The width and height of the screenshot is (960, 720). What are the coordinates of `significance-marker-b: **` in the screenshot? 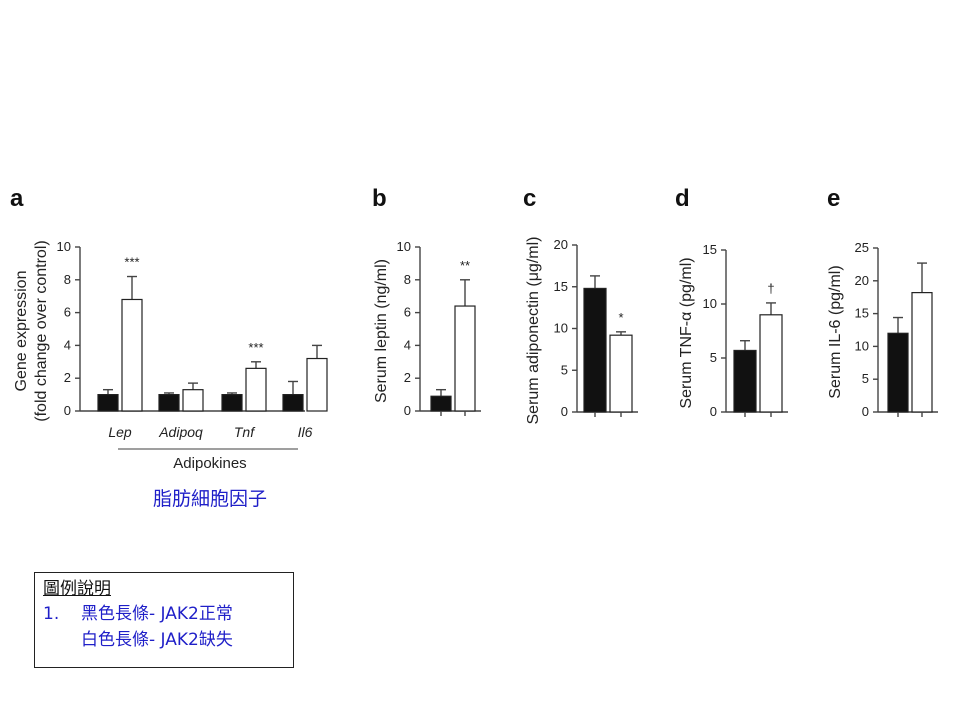 It's located at (465, 265).